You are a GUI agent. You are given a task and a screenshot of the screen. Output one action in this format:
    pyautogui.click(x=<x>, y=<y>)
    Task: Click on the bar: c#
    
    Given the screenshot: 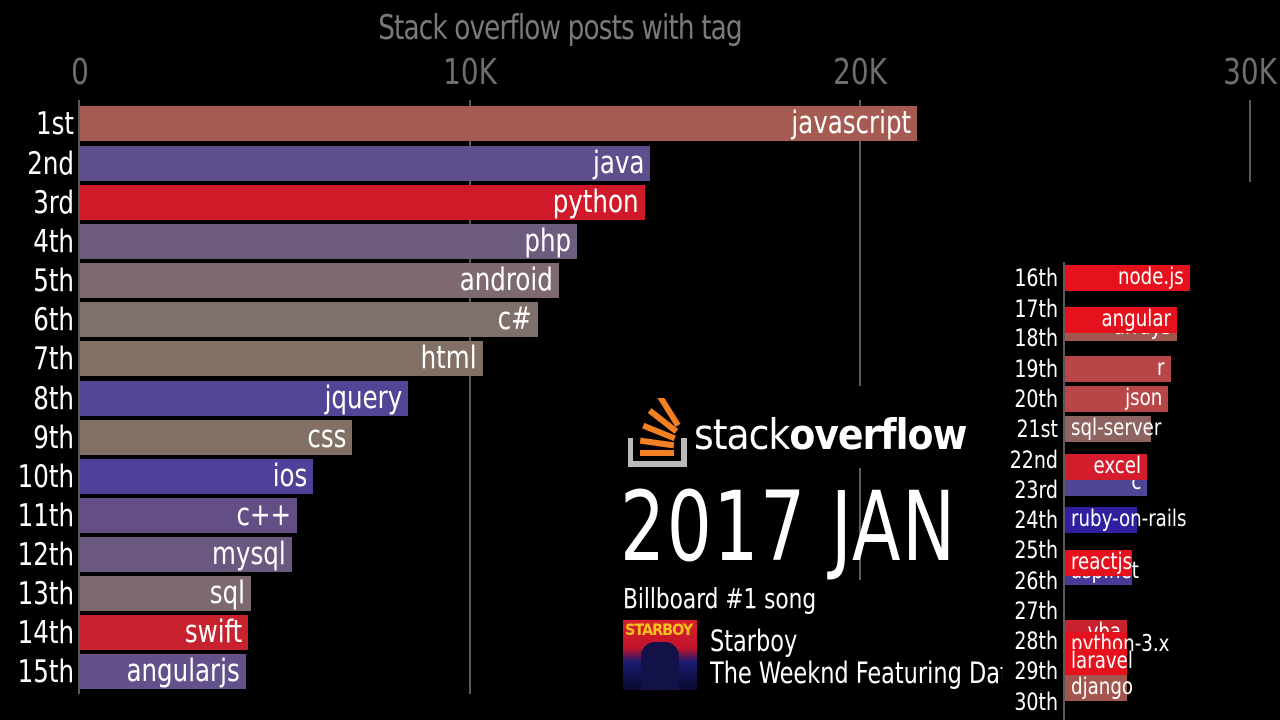 What is the action you would take?
    pyautogui.click(x=309, y=319)
    